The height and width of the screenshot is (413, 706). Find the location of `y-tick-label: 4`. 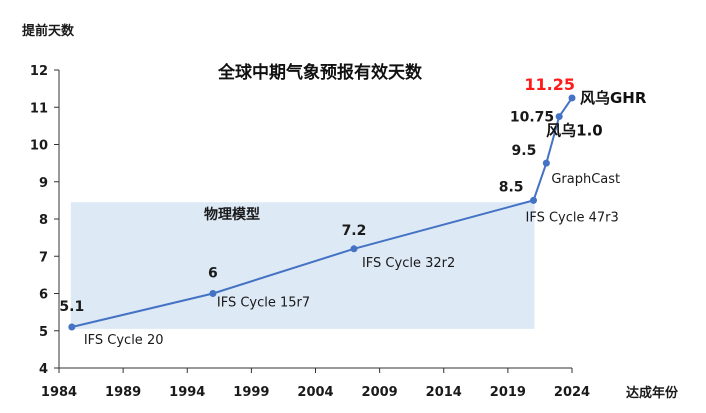

y-tick-label: 4 is located at coordinates (43, 369).